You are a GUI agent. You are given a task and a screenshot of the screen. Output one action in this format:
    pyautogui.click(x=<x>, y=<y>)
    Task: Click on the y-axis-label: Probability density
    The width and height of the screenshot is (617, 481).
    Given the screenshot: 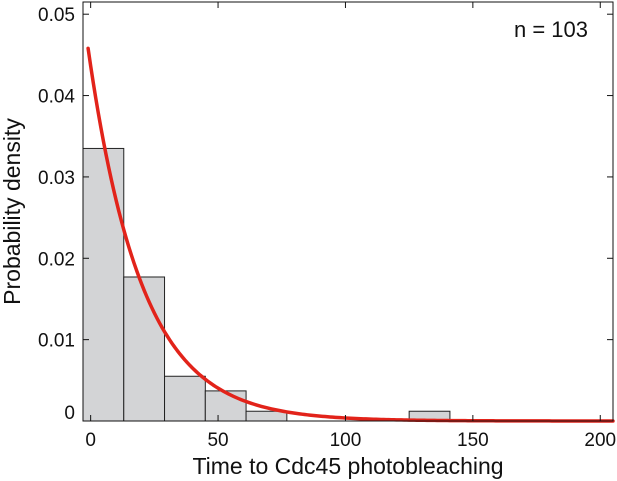 What is the action you would take?
    pyautogui.click(x=12, y=211)
    